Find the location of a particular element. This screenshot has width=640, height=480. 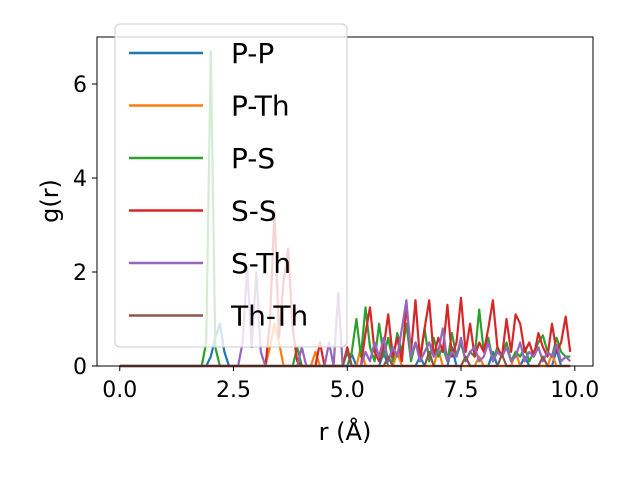

series-line-p-th is located at coordinates (345, 345).